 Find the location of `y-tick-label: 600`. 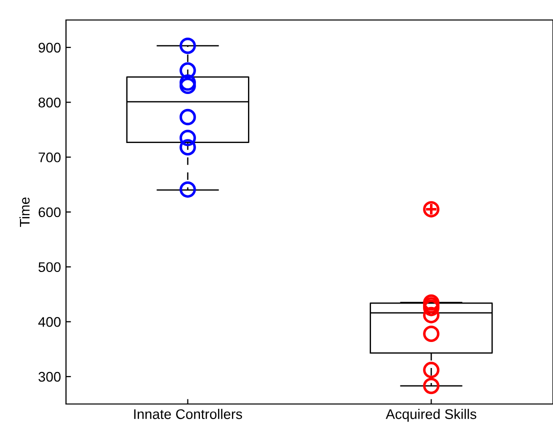

y-tick-label: 600 is located at coordinates (49, 212).